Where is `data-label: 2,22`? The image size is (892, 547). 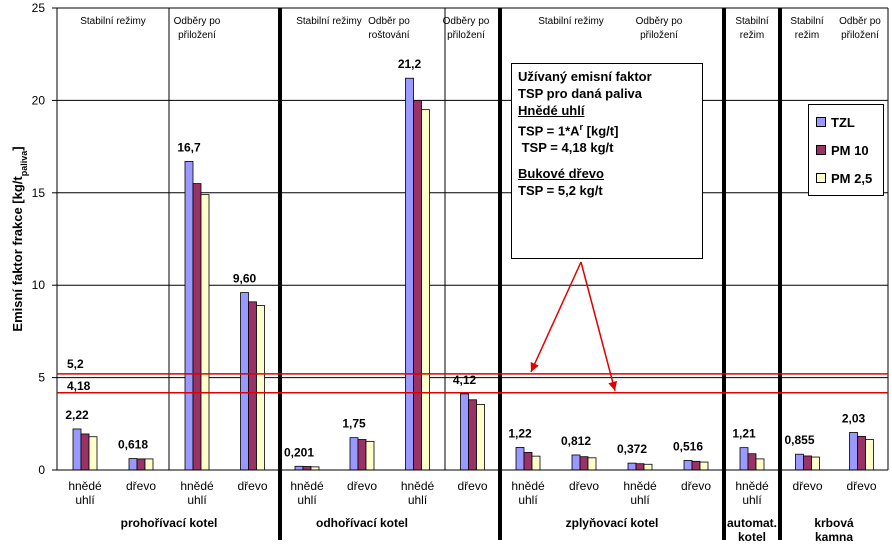 data-label: 2,22 is located at coordinates (77, 415).